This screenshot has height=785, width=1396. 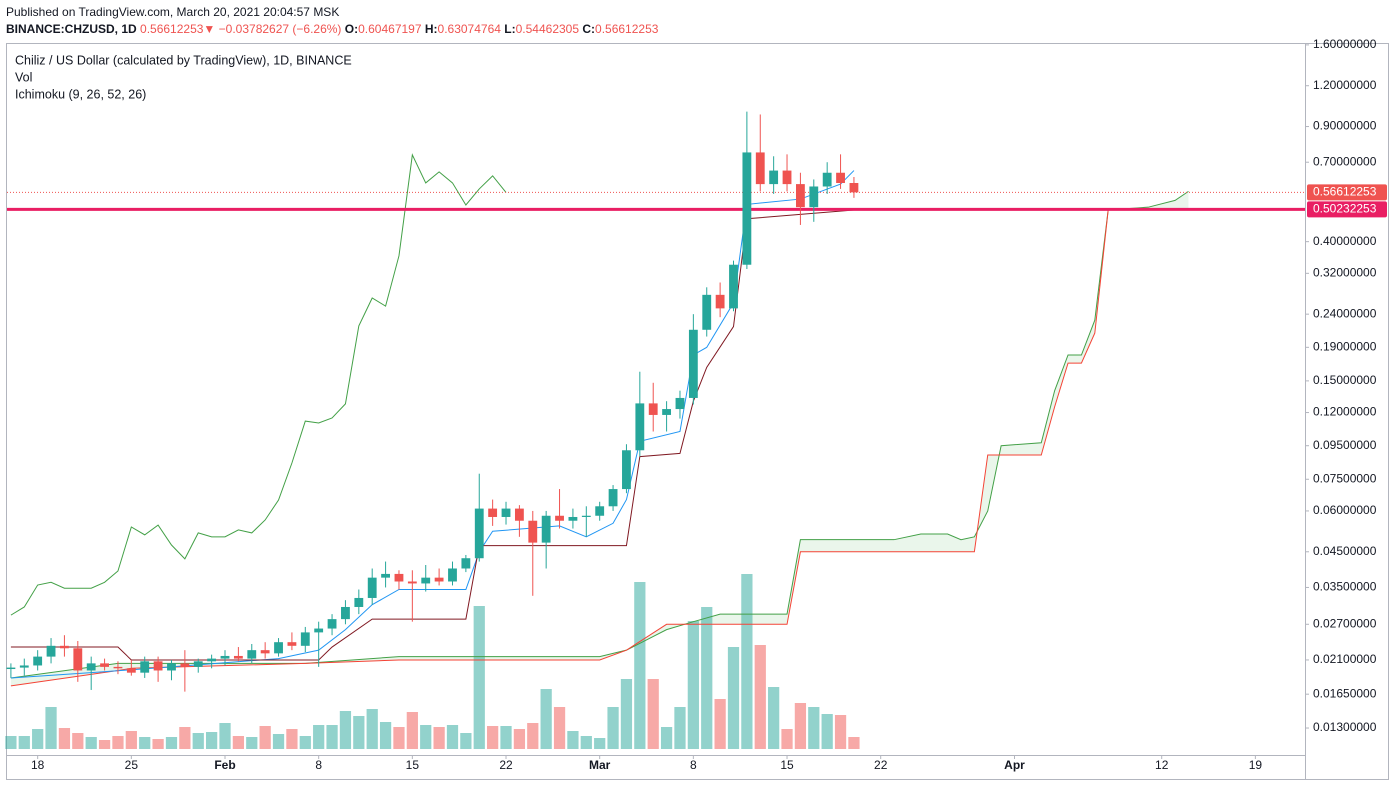 I want to click on x-tick-label: 25, so click(x=132, y=765).